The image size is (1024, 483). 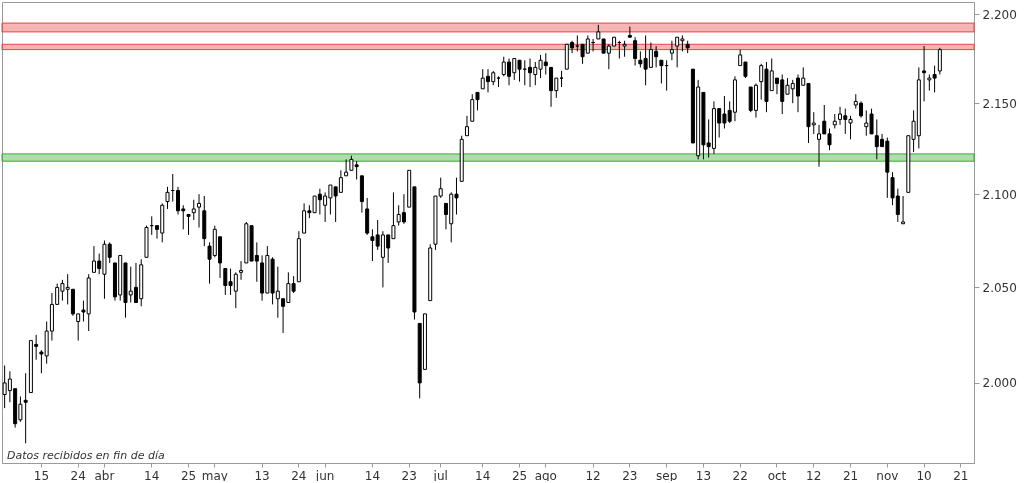 I want to click on y-tick-label: 2.000, so click(x=999, y=383).